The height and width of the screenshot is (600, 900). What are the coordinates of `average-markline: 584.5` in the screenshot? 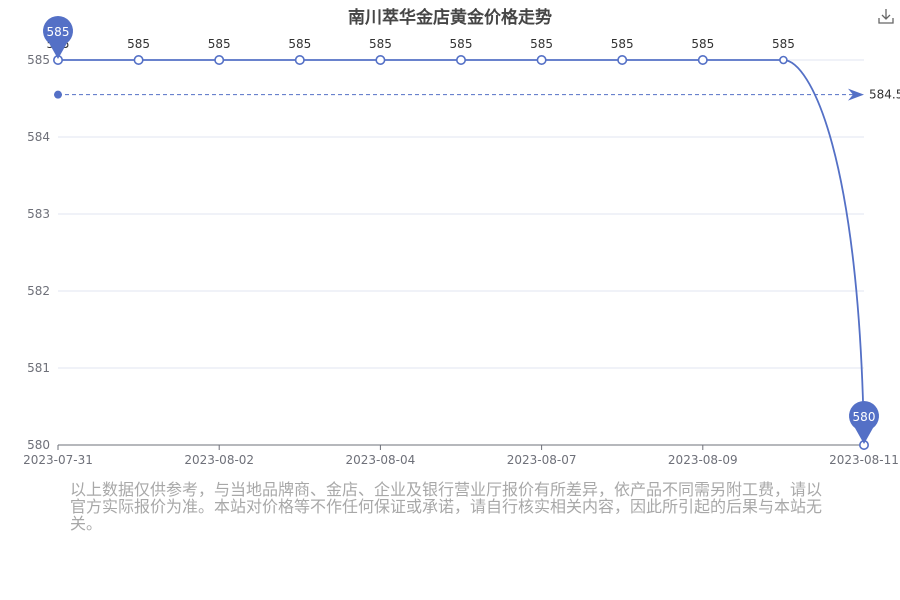 It's located at (477, 95).